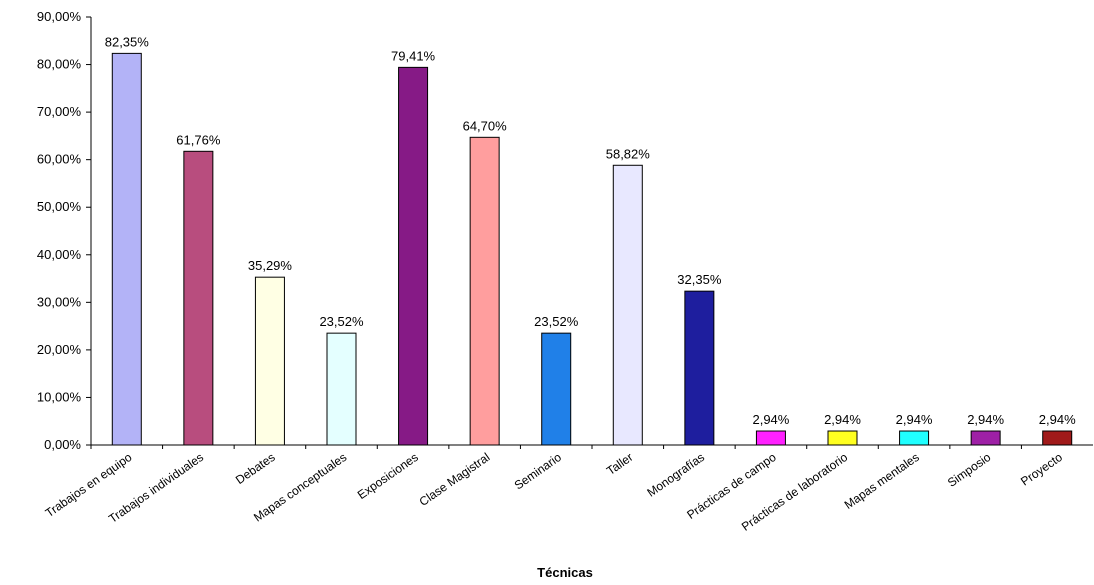 This screenshot has height=585, width=1094. Describe the element at coordinates (255, 468) in the screenshot. I see `x-tick-label: Debates` at that location.